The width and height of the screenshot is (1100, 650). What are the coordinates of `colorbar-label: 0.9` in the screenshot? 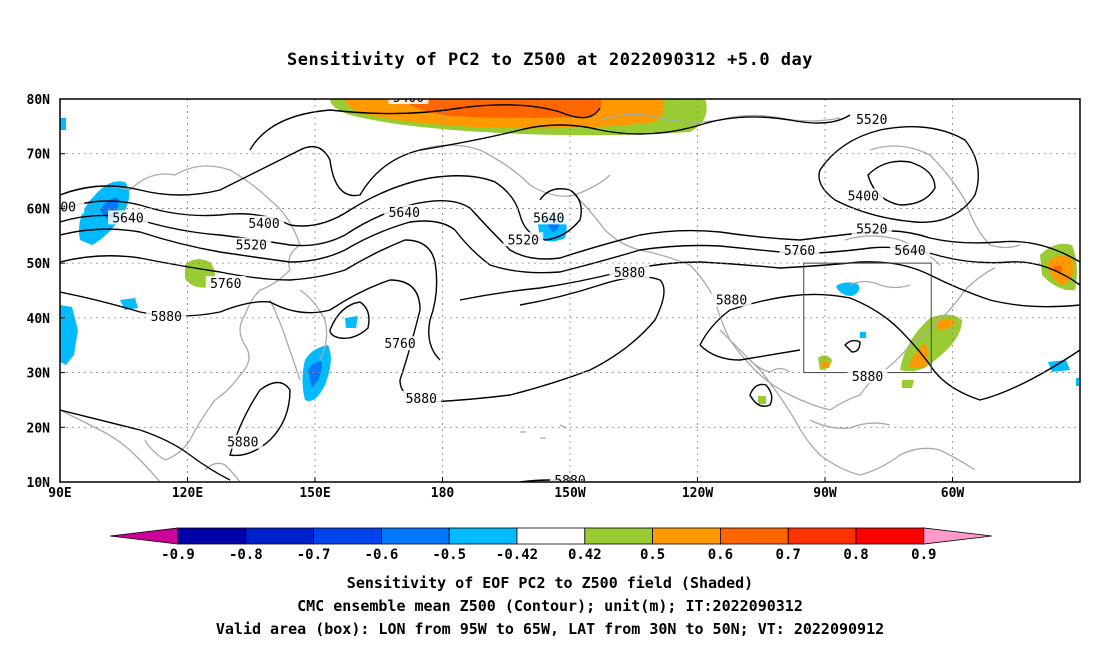 It's located at (923, 555).